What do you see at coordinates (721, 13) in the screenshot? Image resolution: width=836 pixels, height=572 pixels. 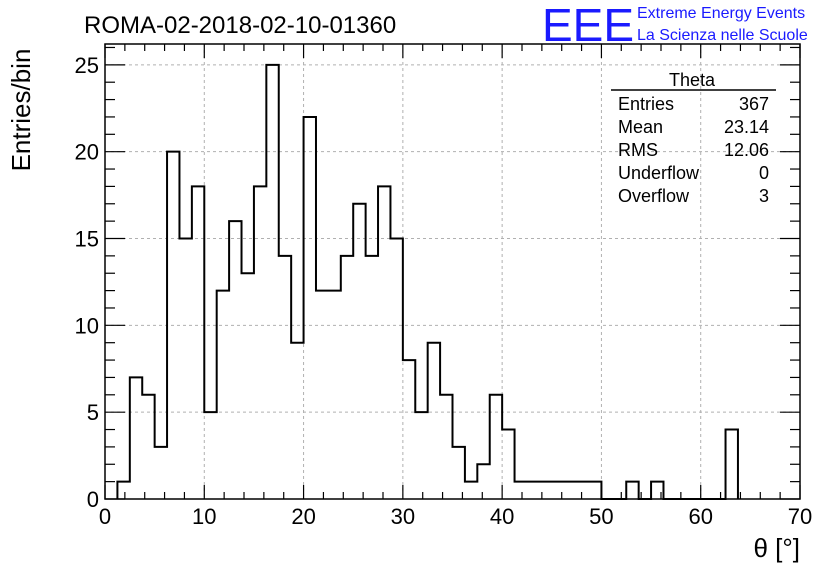 I see `eee-logo-line1: Extreme Energy Events` at bounding box center [721, 13].